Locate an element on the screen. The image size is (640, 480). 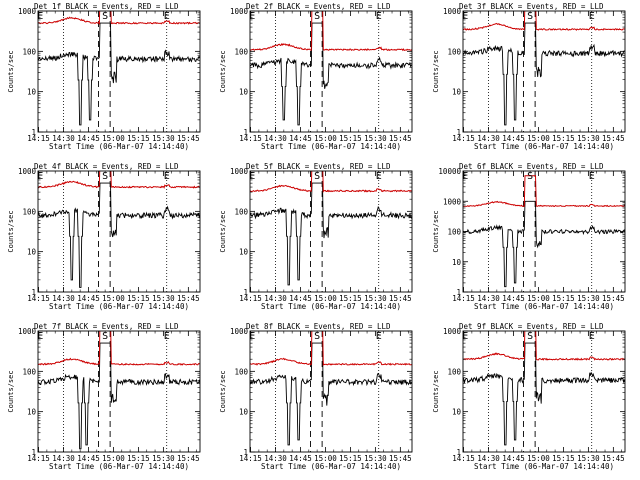
panel-title: Det 4f BLACK = Events, RED = LLD is located at coordinates (106, 166).